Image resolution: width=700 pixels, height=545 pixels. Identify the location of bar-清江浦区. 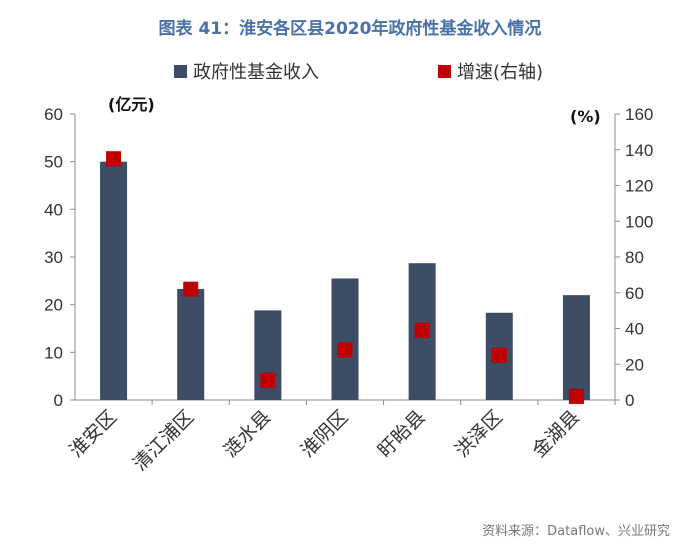
(191, 344).